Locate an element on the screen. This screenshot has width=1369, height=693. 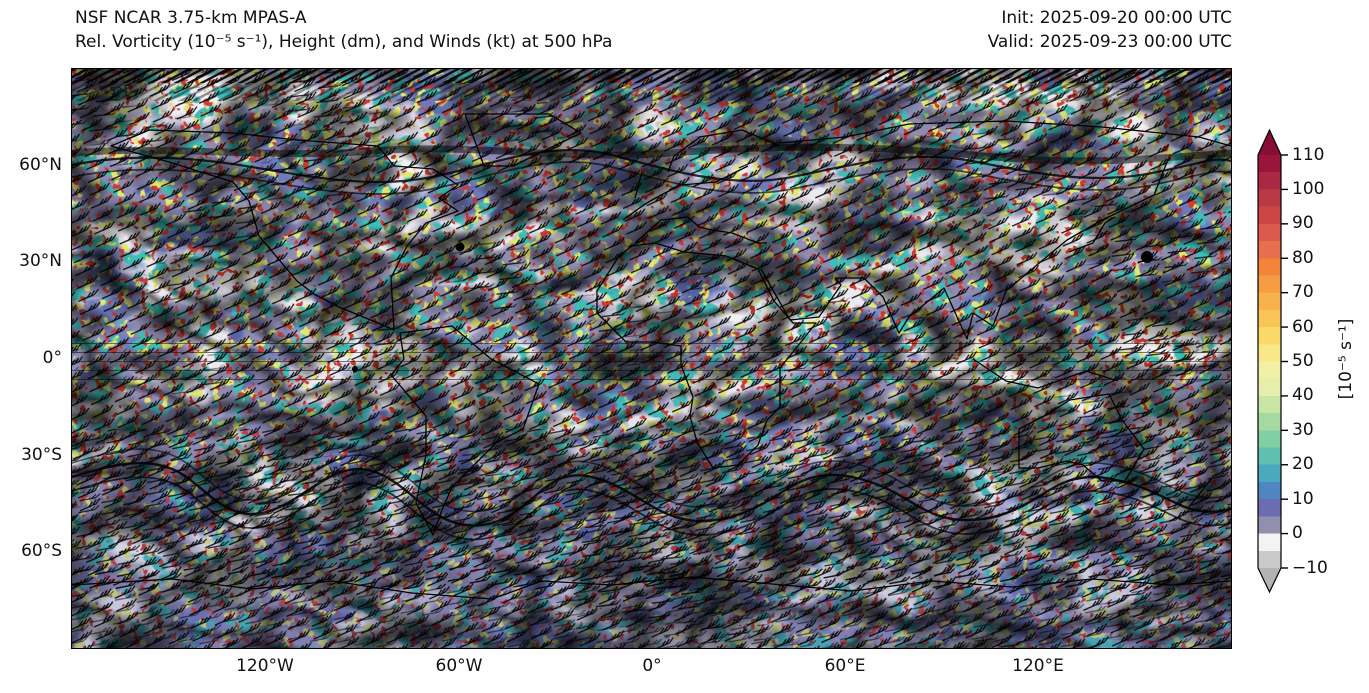
colorbar-ticks is located at coordinates (1284, 361).